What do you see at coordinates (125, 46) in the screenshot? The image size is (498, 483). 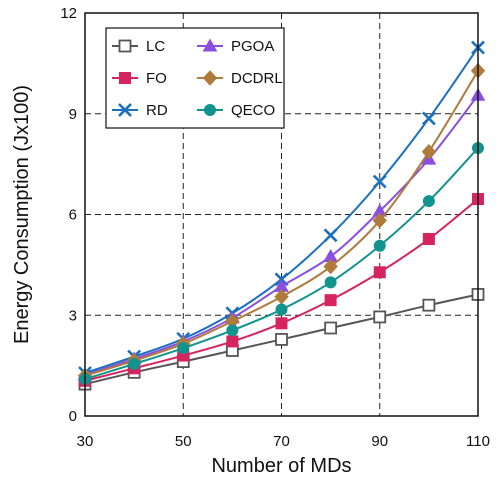 I see `legend-marker-lc` at bounding box center [125, 46].